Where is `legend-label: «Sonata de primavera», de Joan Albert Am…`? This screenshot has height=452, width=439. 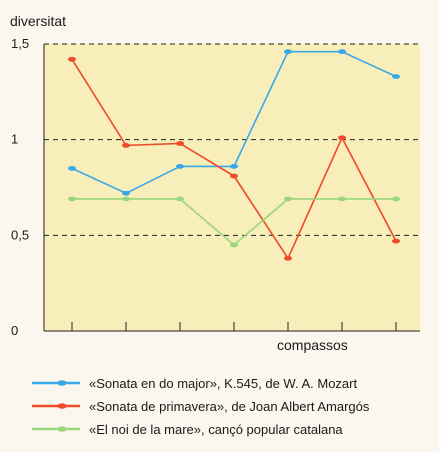 legend-label: «Sonata de primavera», de Joan Albert Am… is located at coordinates (229, 406).